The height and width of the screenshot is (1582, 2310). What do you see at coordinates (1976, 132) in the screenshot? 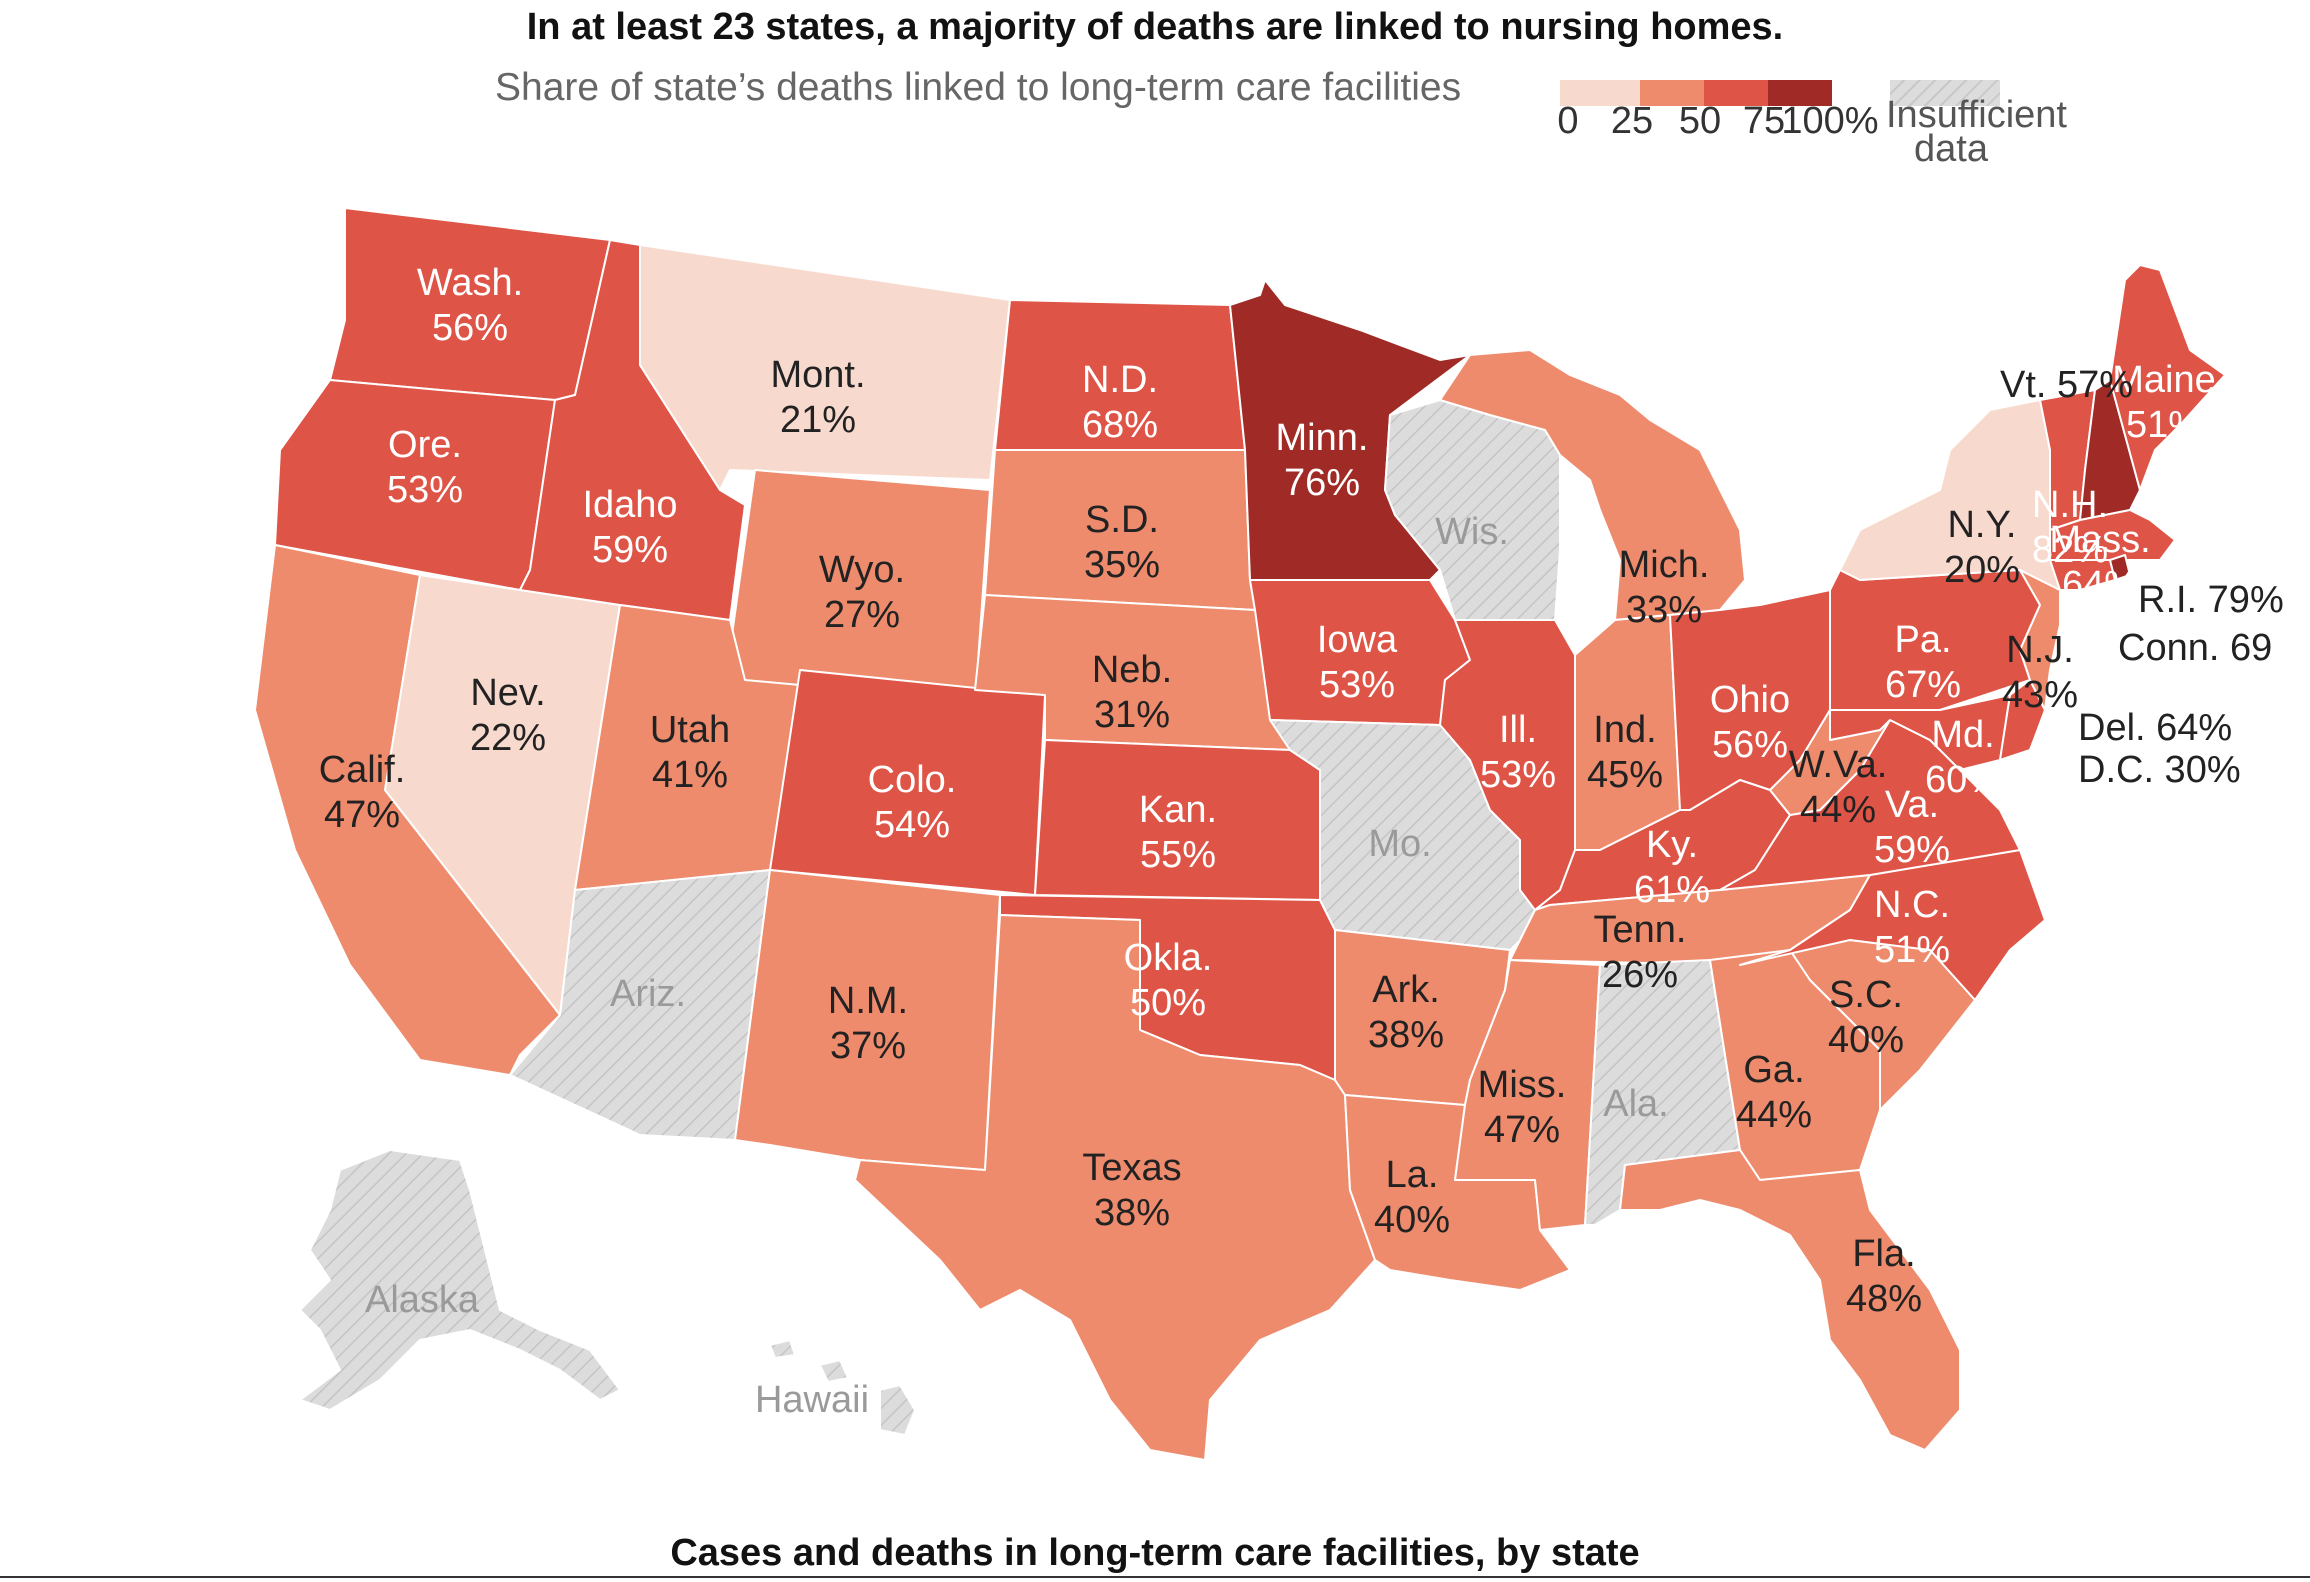
I see `legend-insufficient-label: Insufficient data` at bounding box center [1976, 132].